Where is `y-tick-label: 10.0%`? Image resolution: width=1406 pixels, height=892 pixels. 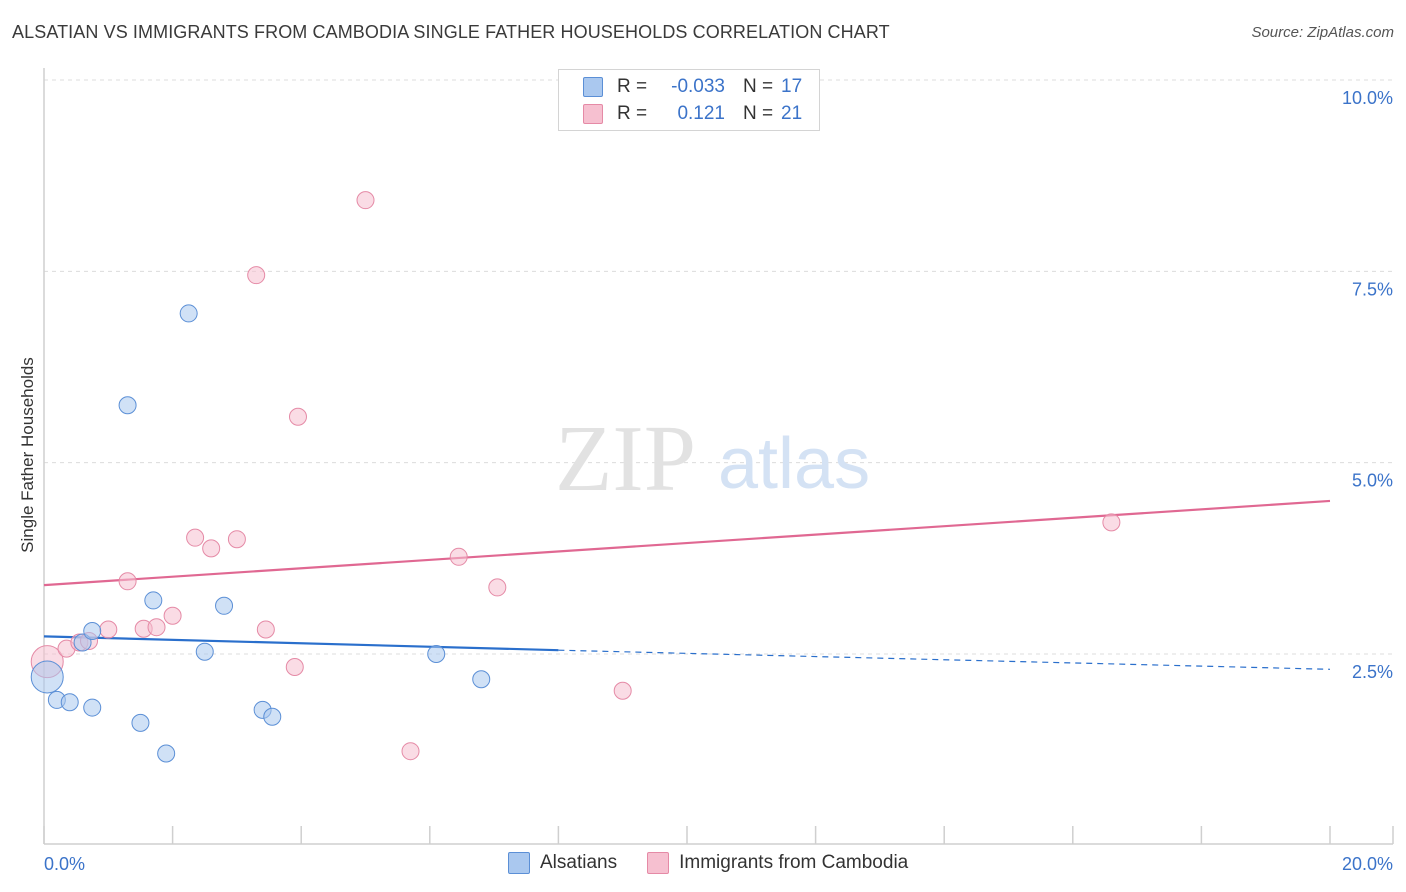 y-tick-label: 10.0% is located at coordinates (1367, 98).